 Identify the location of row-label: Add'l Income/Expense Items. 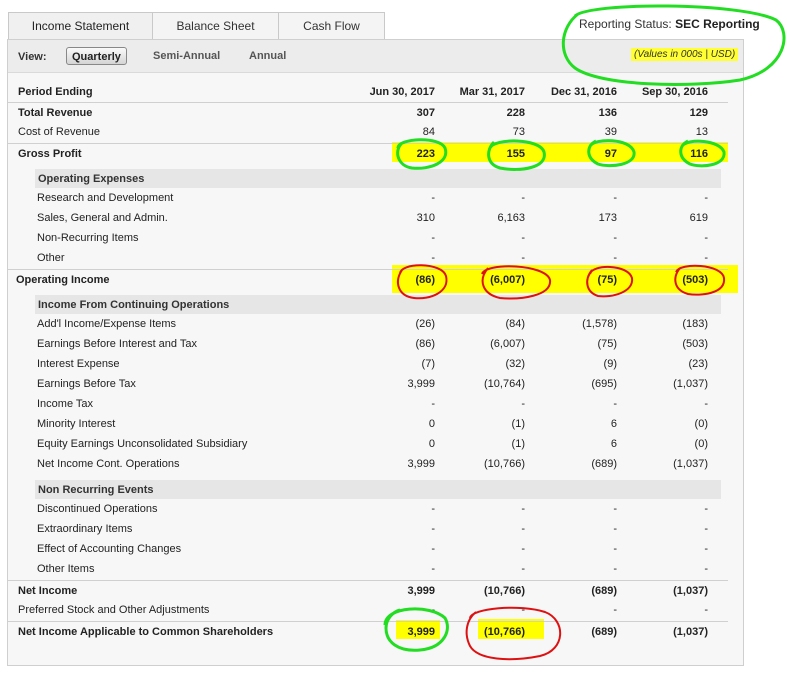
(107, 324).